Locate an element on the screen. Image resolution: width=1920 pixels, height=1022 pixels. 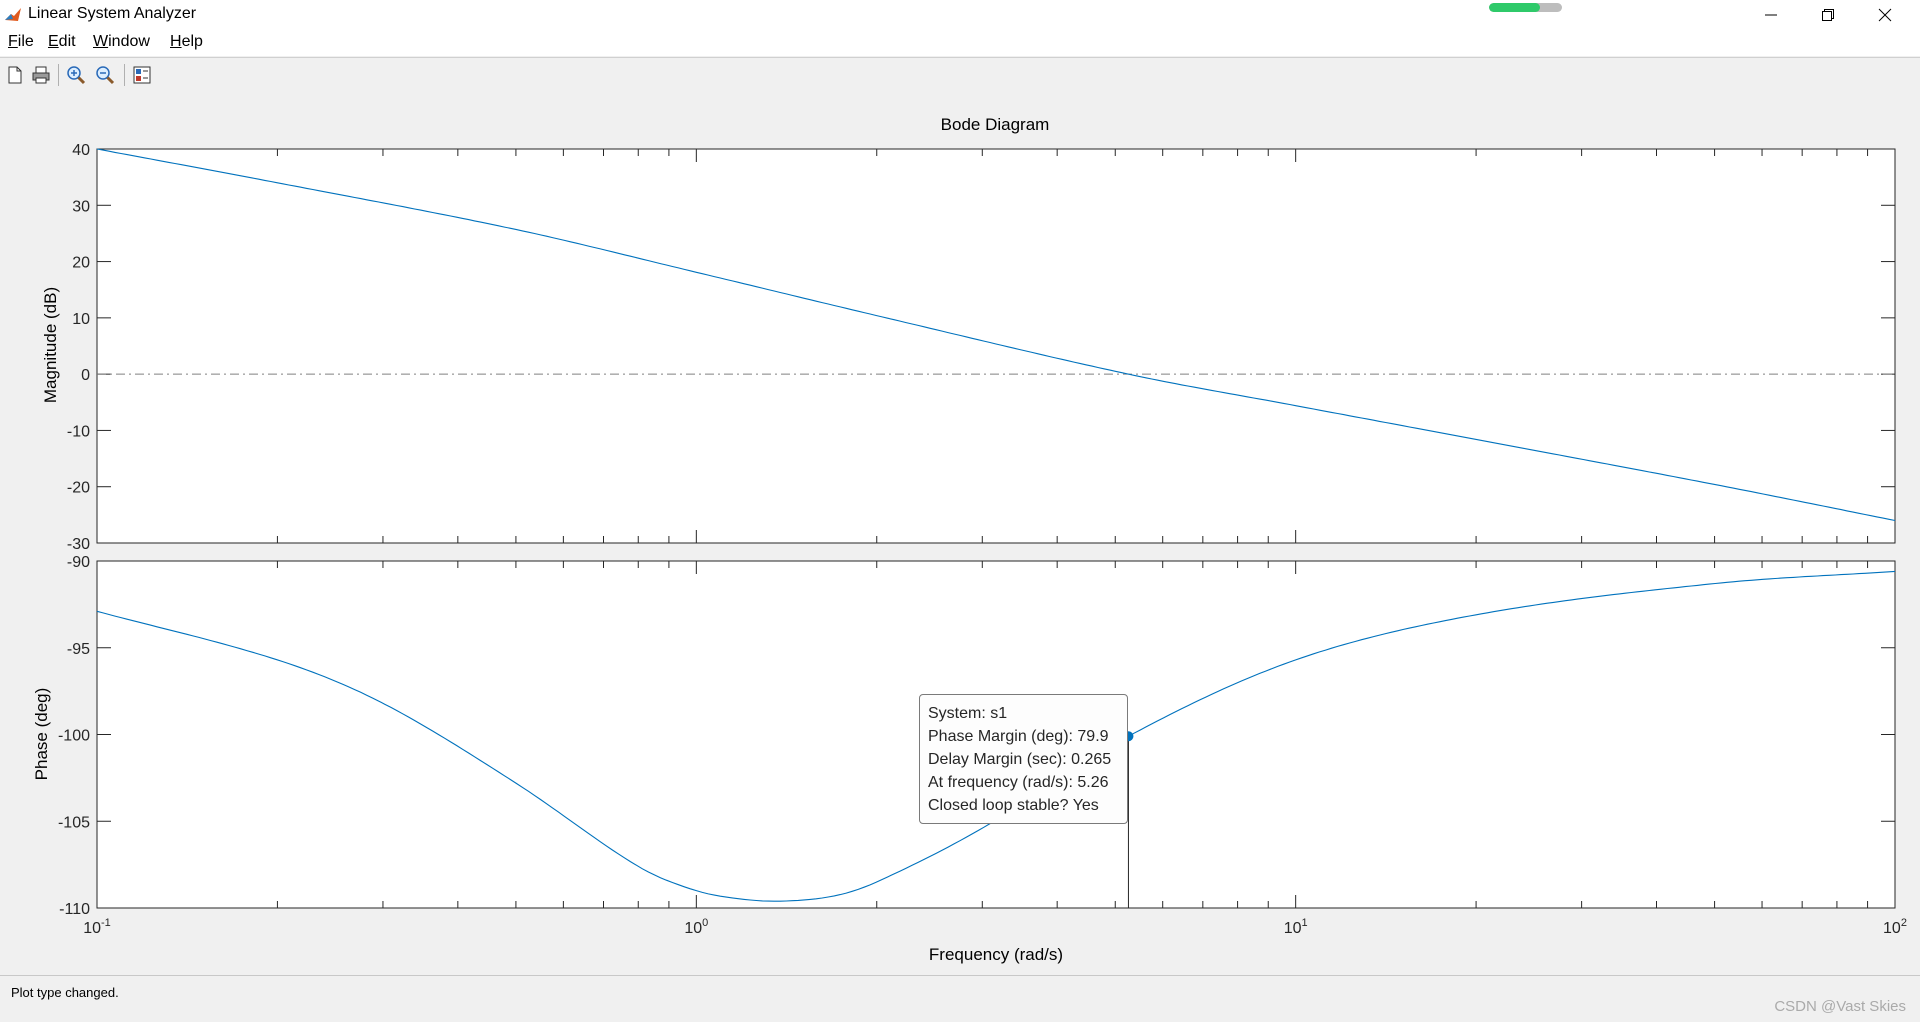
progress-indicator is located at coordinates (1525, 7).